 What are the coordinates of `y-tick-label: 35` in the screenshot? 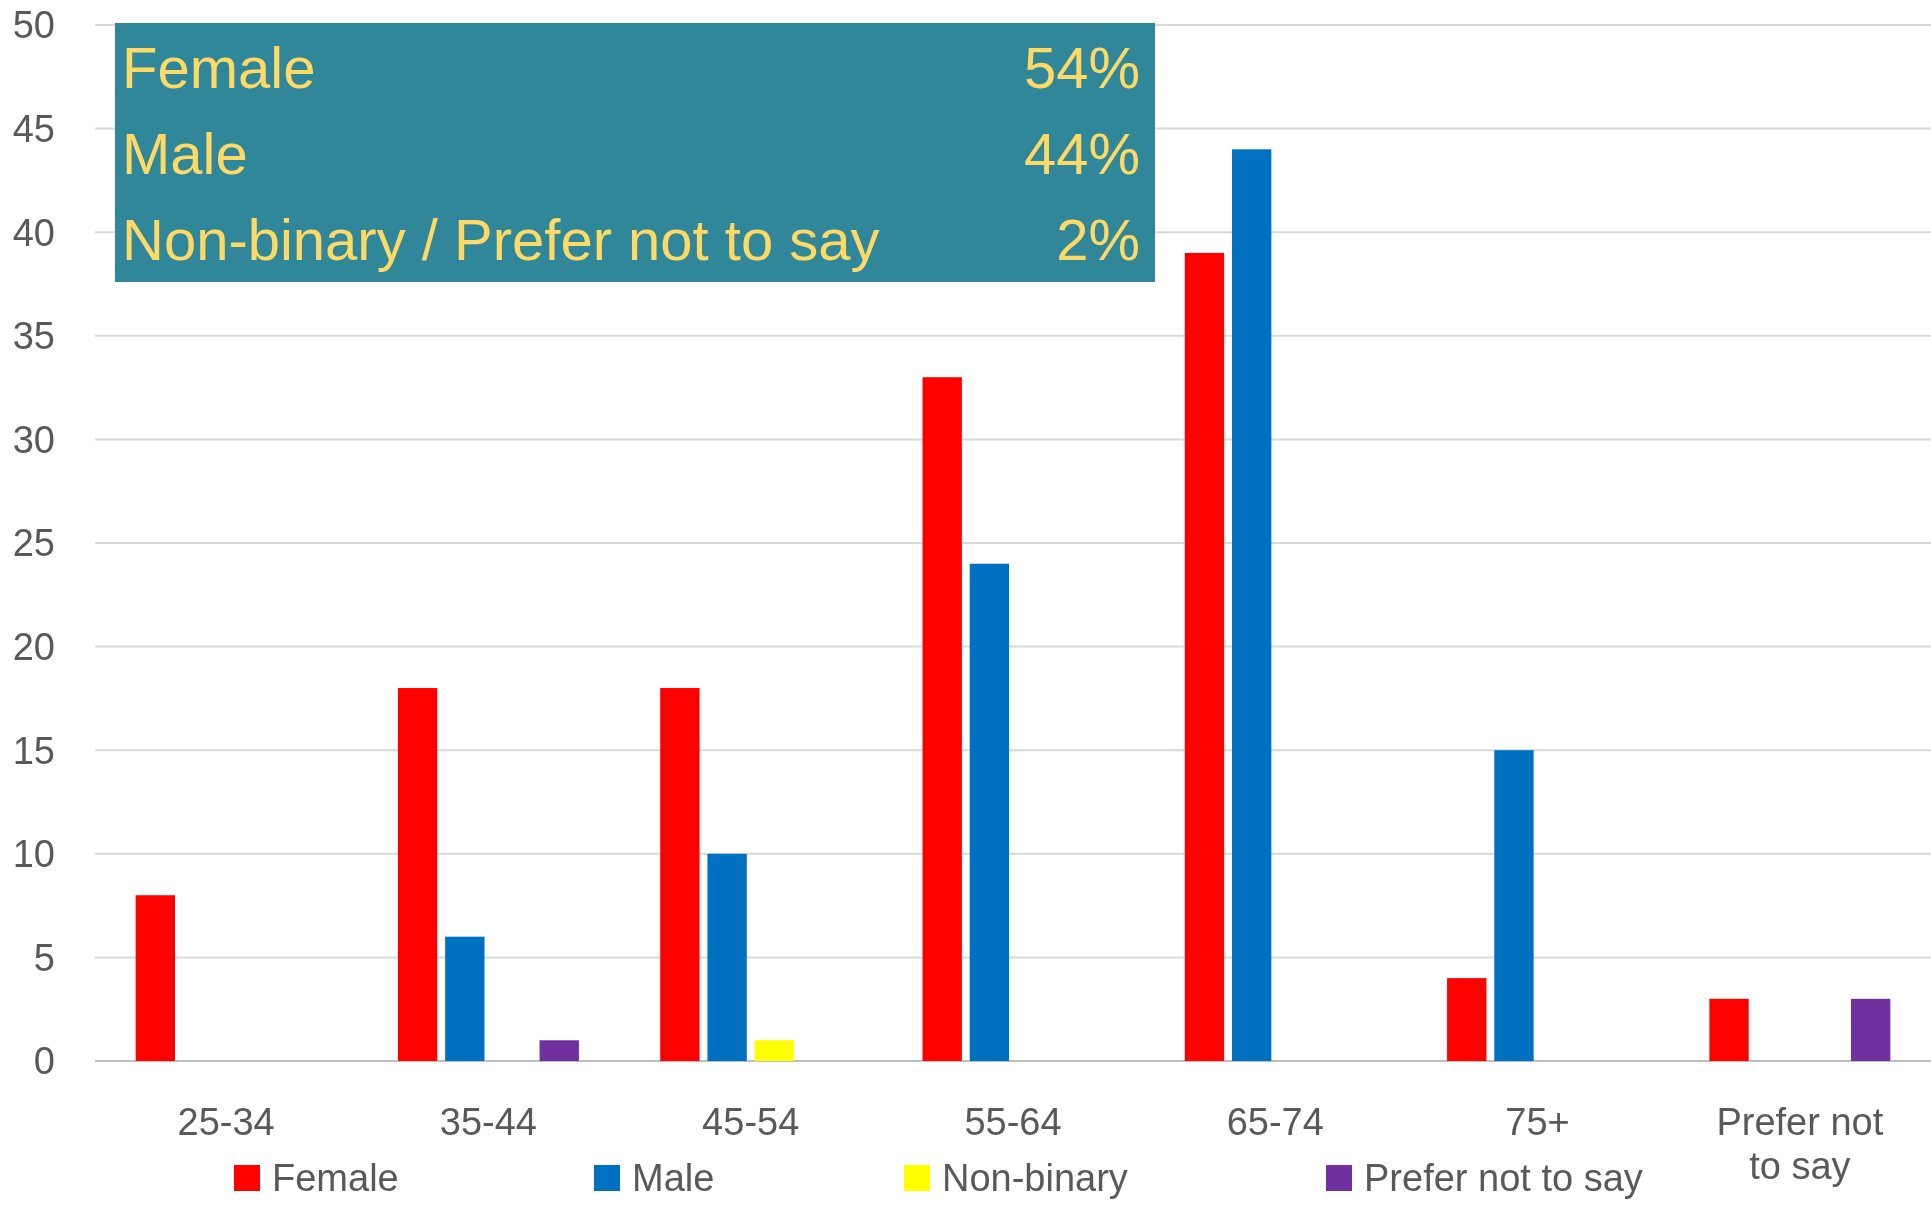 It's located at (33, 336).